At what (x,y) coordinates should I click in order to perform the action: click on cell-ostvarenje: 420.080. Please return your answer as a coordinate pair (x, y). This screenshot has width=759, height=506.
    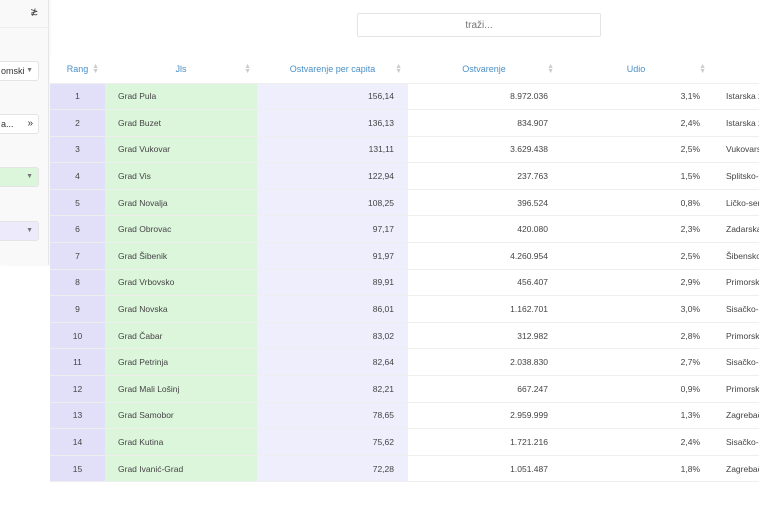
    Looking at the image, I should click on (484, 229).